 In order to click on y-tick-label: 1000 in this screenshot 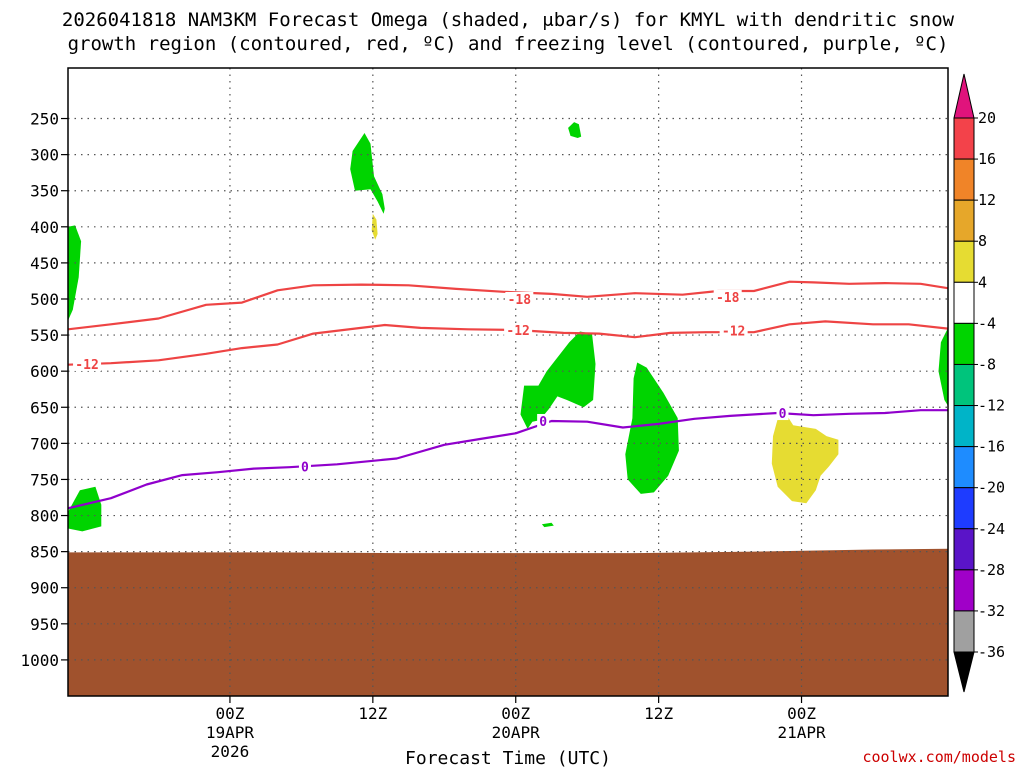, I will do `click(39, 660)`.